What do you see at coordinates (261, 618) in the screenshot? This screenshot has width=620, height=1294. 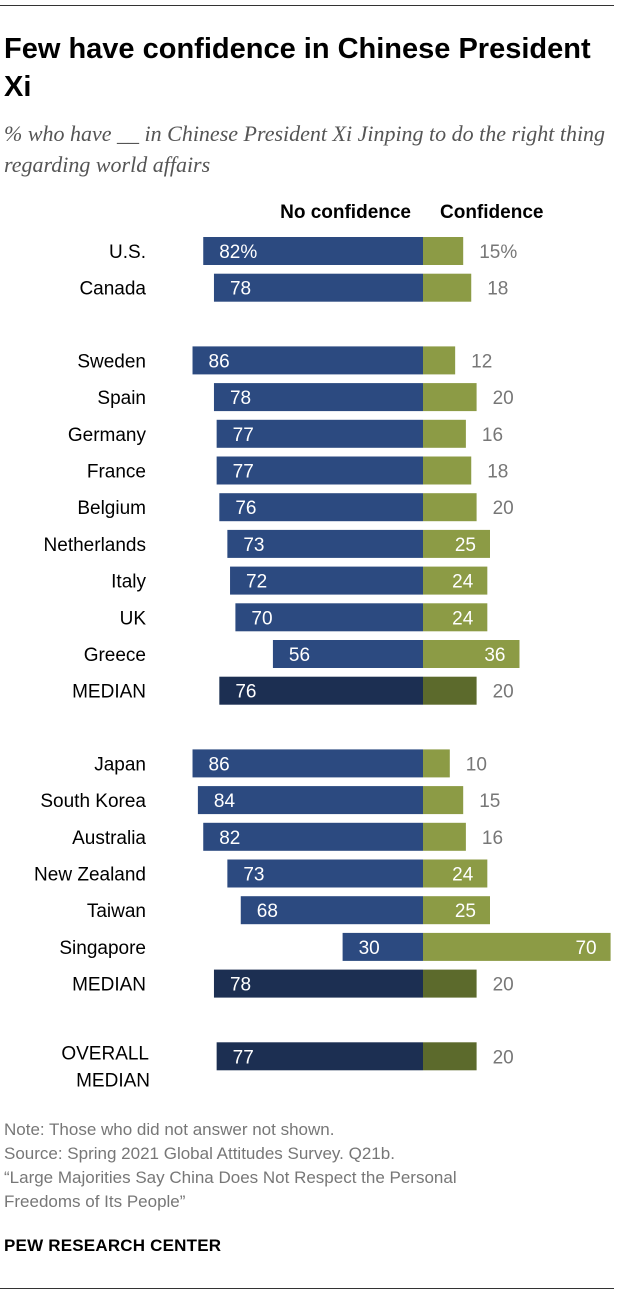 I see `value-label-no-confidence: 70` at bounding box center [261, 618].